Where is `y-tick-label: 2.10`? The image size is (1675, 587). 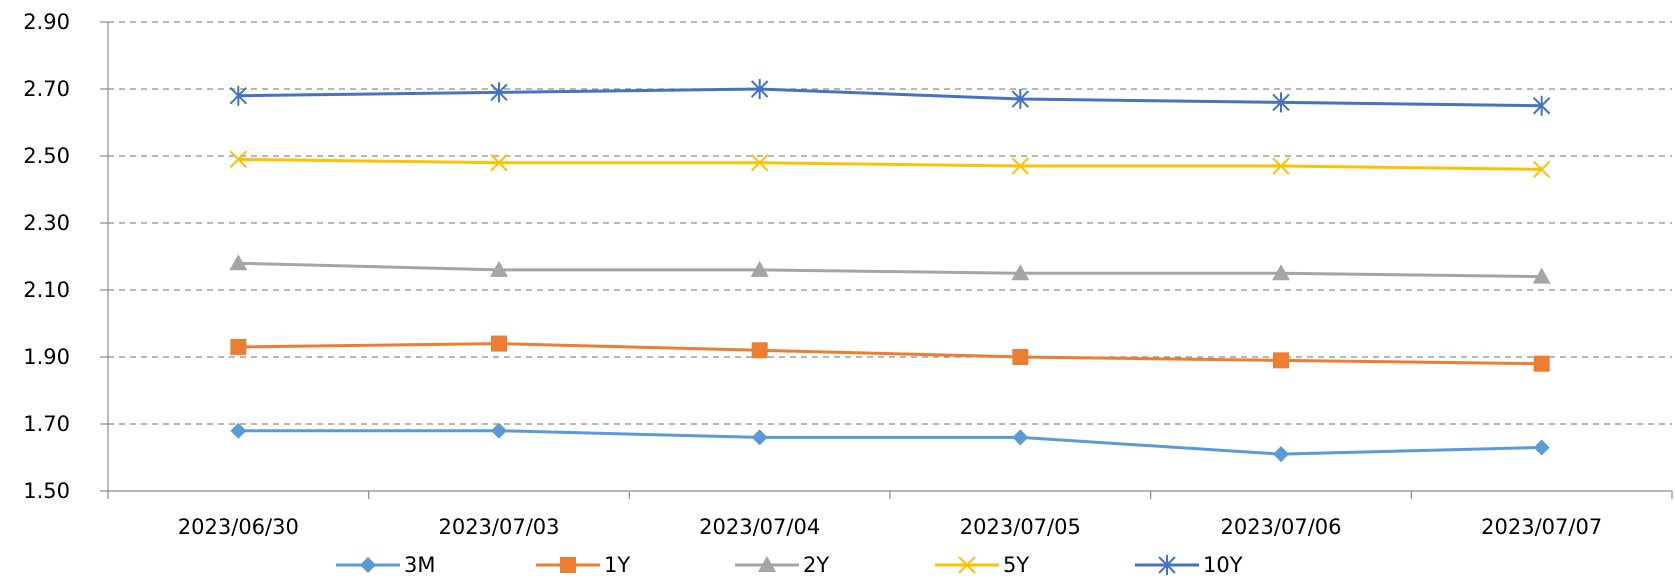 y-tick-label: 2.10 is located at coordinates (46, 290).